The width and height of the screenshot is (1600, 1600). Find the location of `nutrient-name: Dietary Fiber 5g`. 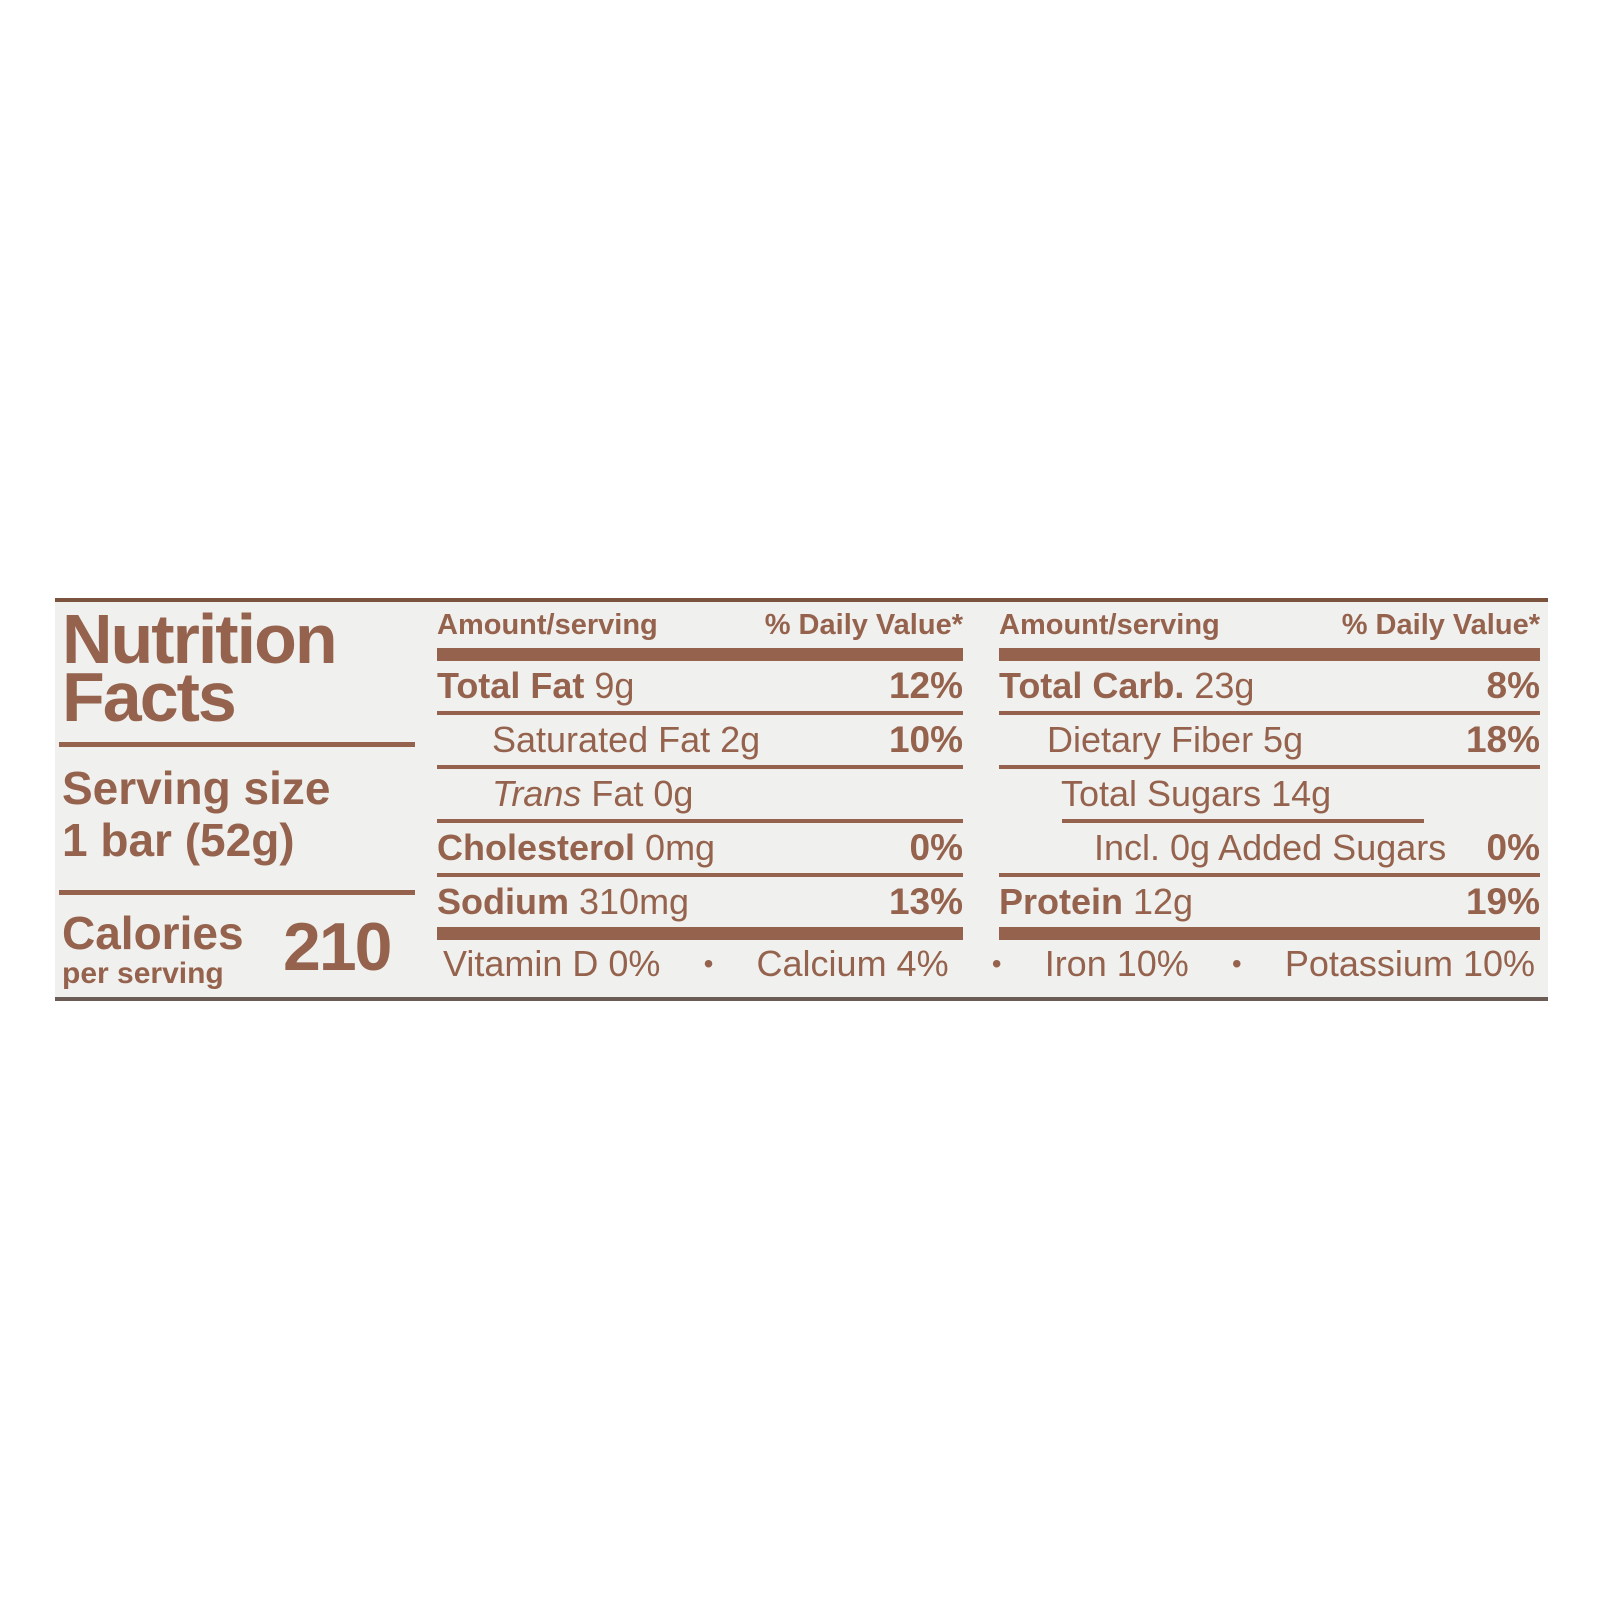

nutrient-name: Dietary Fiber 5g is located at coordinates (1232, 740).